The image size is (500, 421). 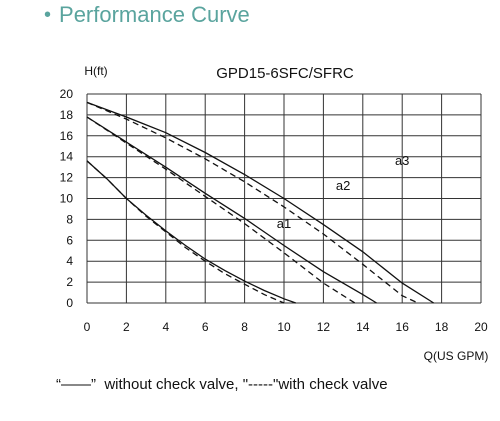 I want to click on y-tick-label: 6, so click(x=69, y=240).